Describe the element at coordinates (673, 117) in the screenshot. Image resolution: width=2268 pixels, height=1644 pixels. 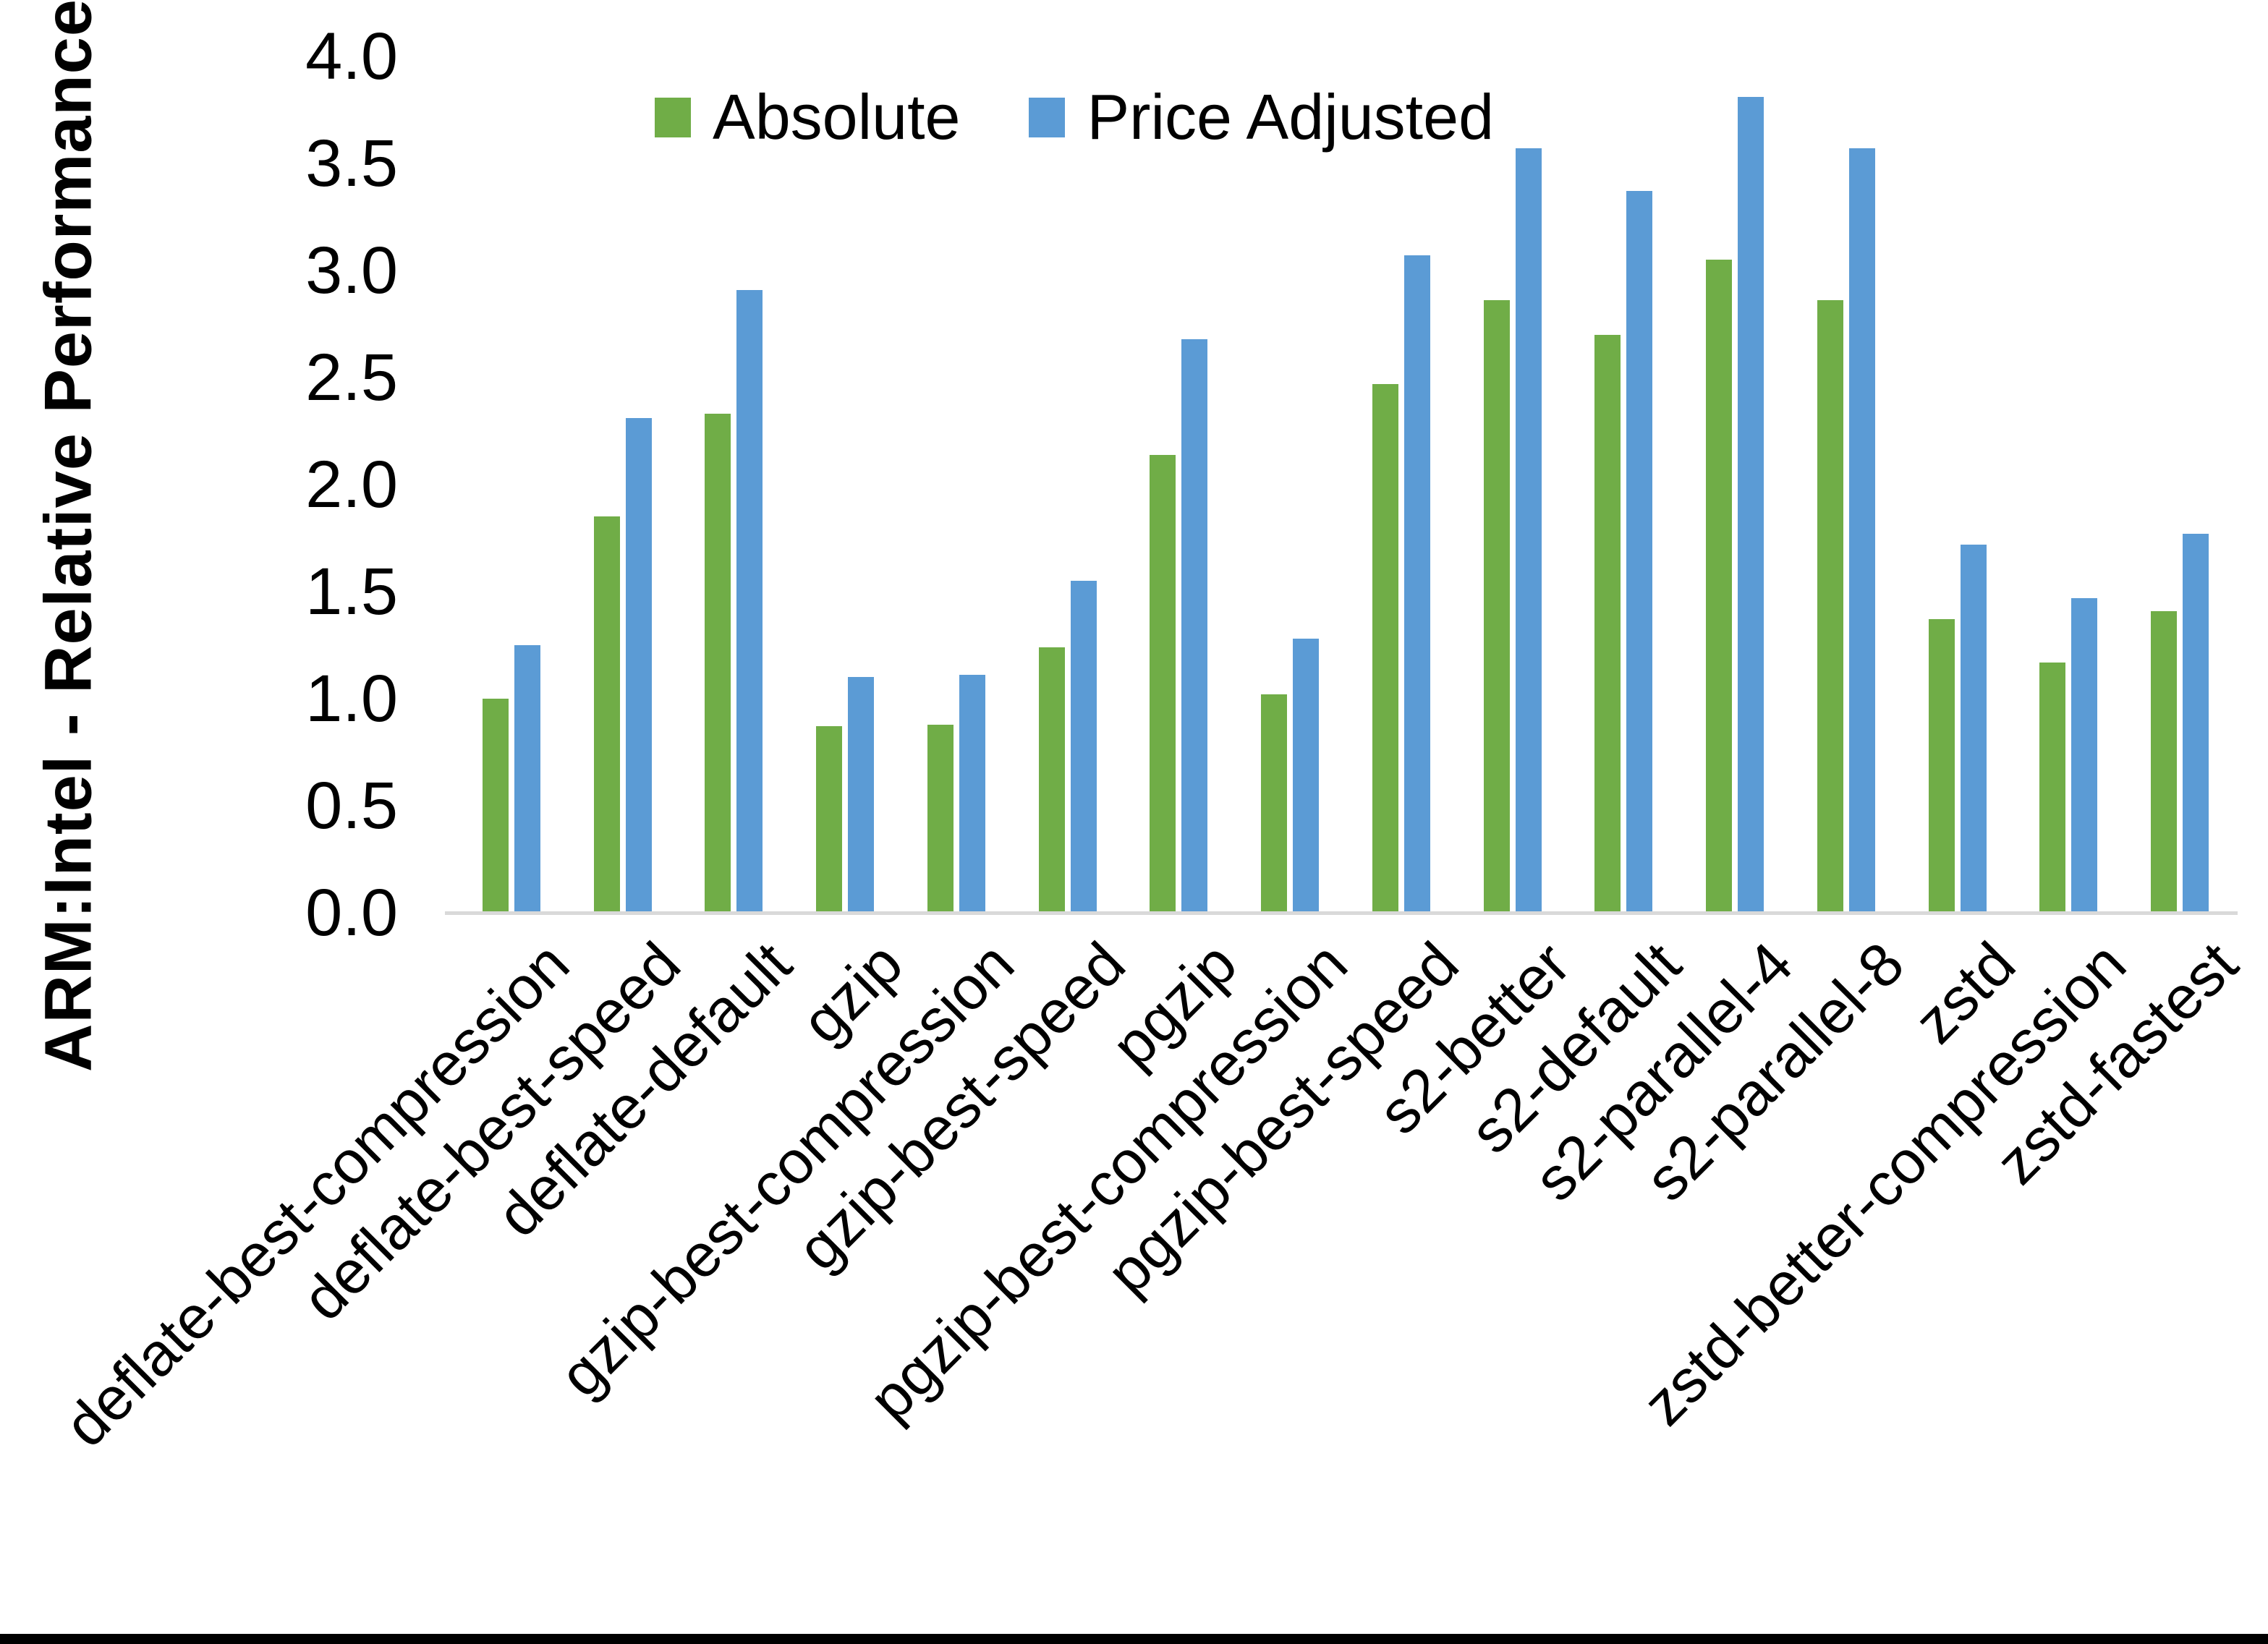
I see `green-swatch-icon` at that location.